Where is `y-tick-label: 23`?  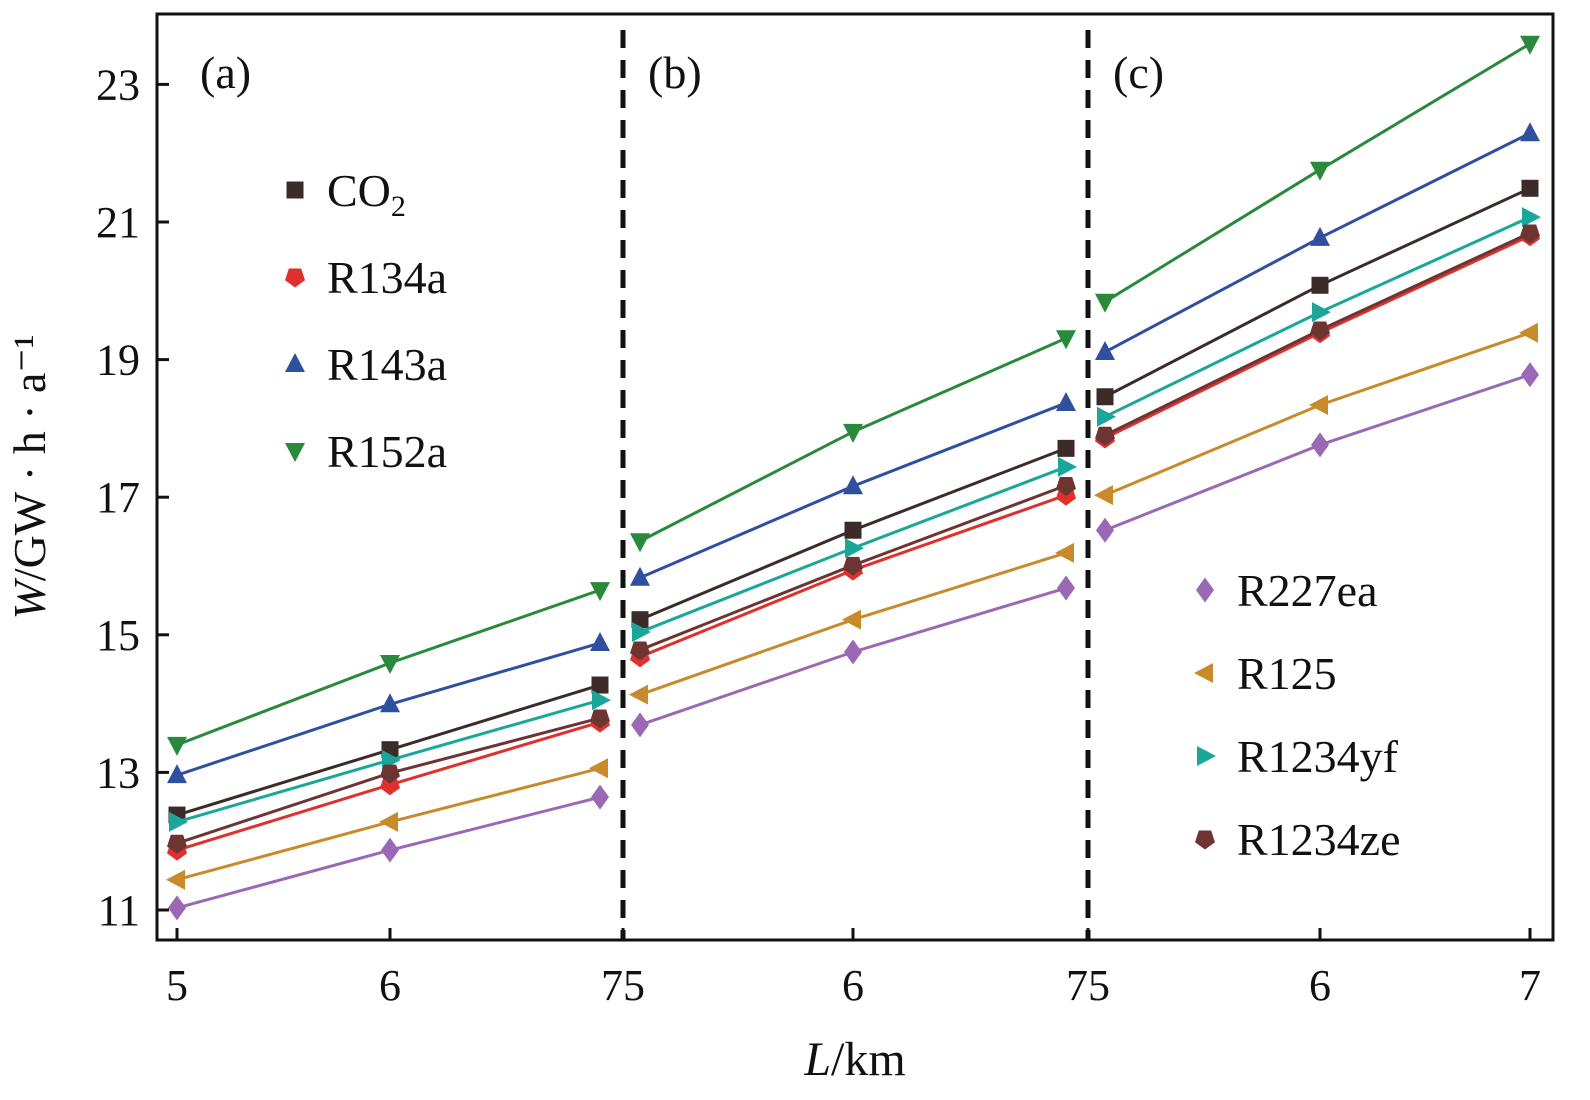
y-tick-label: 23 is located at coordinates (118, 84).